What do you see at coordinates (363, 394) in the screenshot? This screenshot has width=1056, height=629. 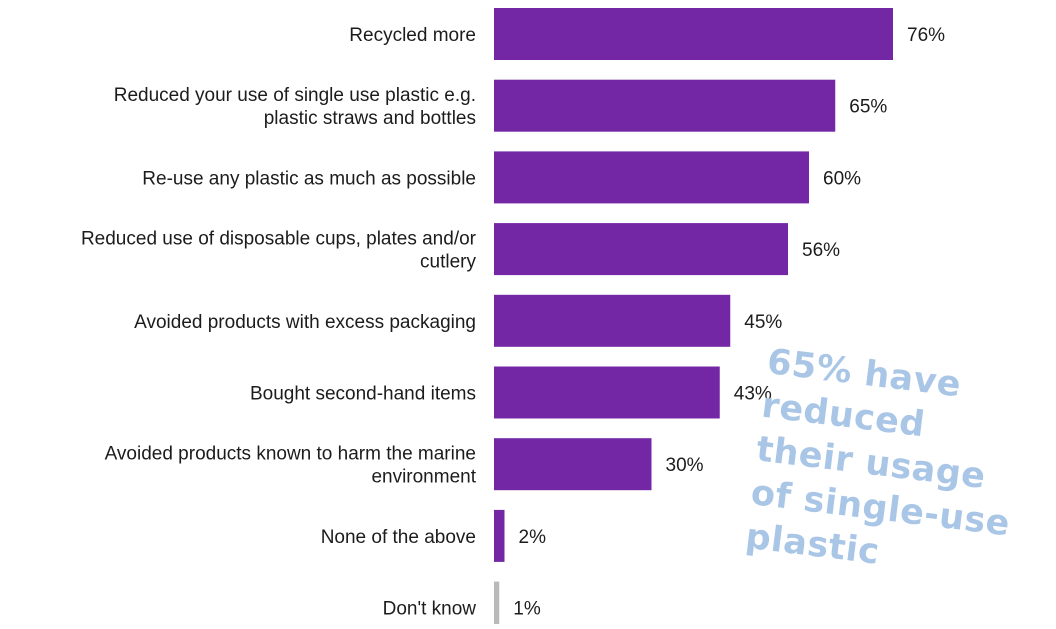 I see `category-label-5: Bought second-hand items` at bounding box center [363, 394].